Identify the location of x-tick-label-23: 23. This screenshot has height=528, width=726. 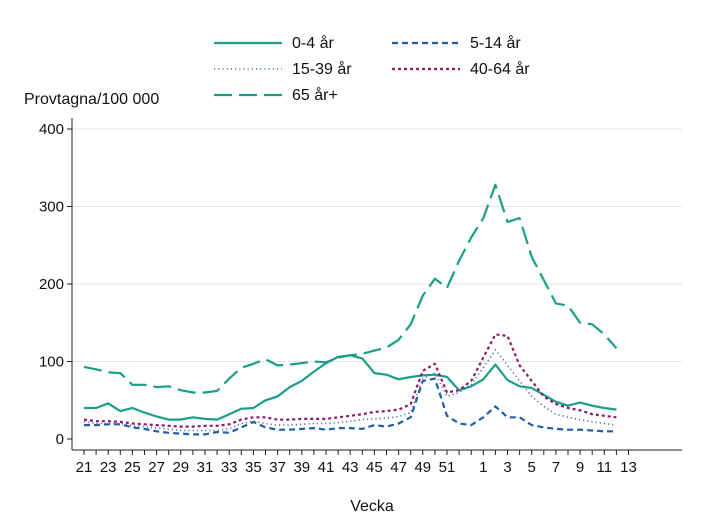
(108, 467).